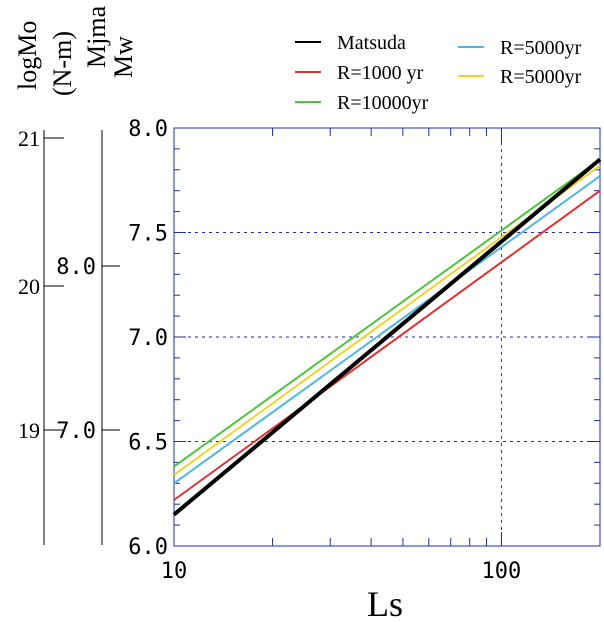 Image resolution: width=604 pixels, height=622 pixels. I want to click on x-tick-label-1: 100, so click(502, 571).